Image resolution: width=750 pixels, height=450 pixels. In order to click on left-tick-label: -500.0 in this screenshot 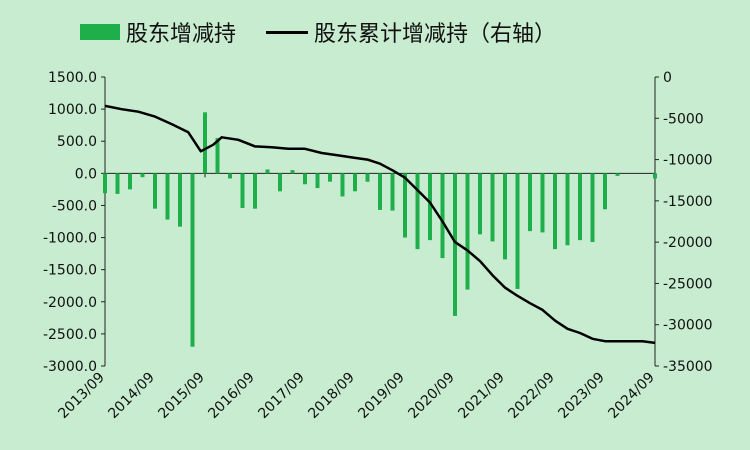, I will do `click(74, 206)`.